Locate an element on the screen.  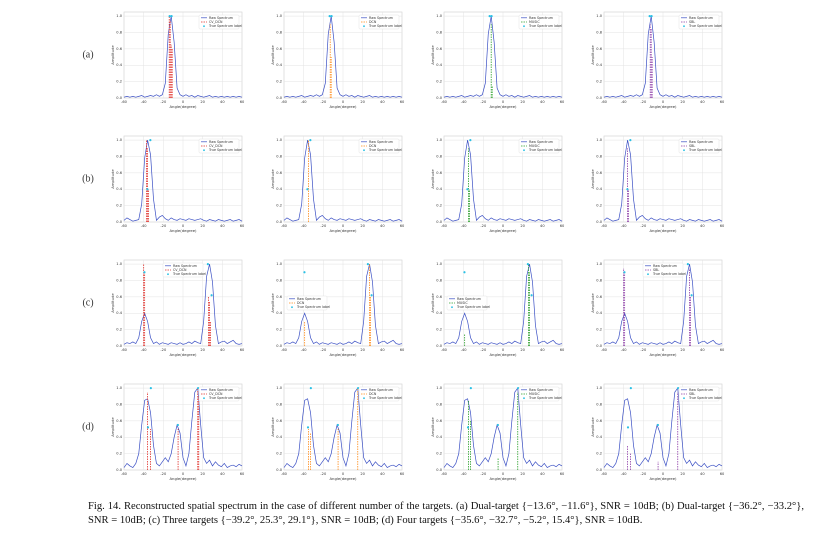
legend-label: MUSIC is located at coordinates (534, 22).